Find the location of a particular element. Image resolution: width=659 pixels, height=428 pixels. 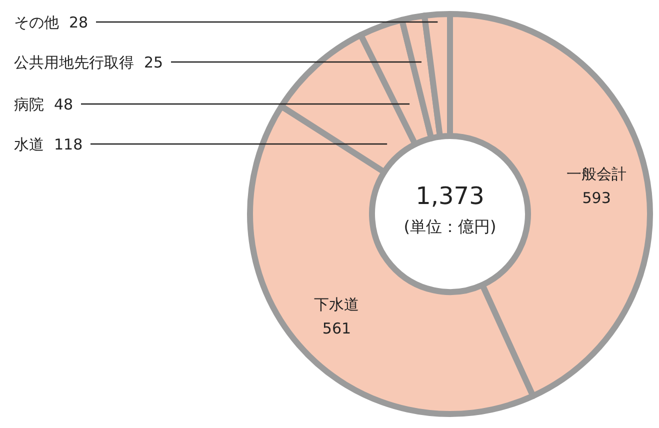

data-label: 561 is located at coordinates (337, 328).